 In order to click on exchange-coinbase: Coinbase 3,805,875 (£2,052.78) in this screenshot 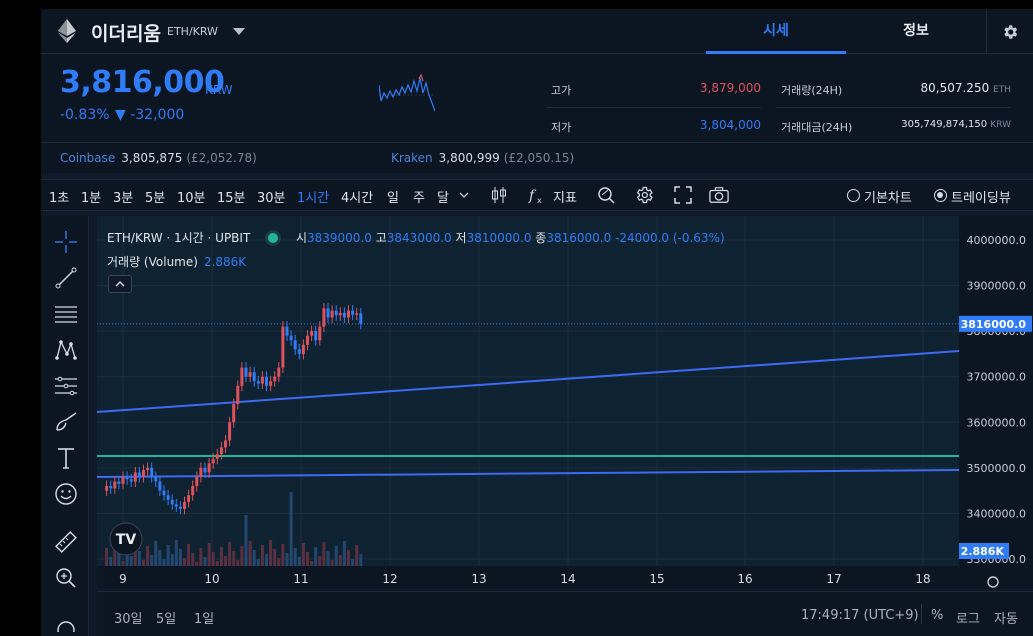, I will do `click(158, 158)`.